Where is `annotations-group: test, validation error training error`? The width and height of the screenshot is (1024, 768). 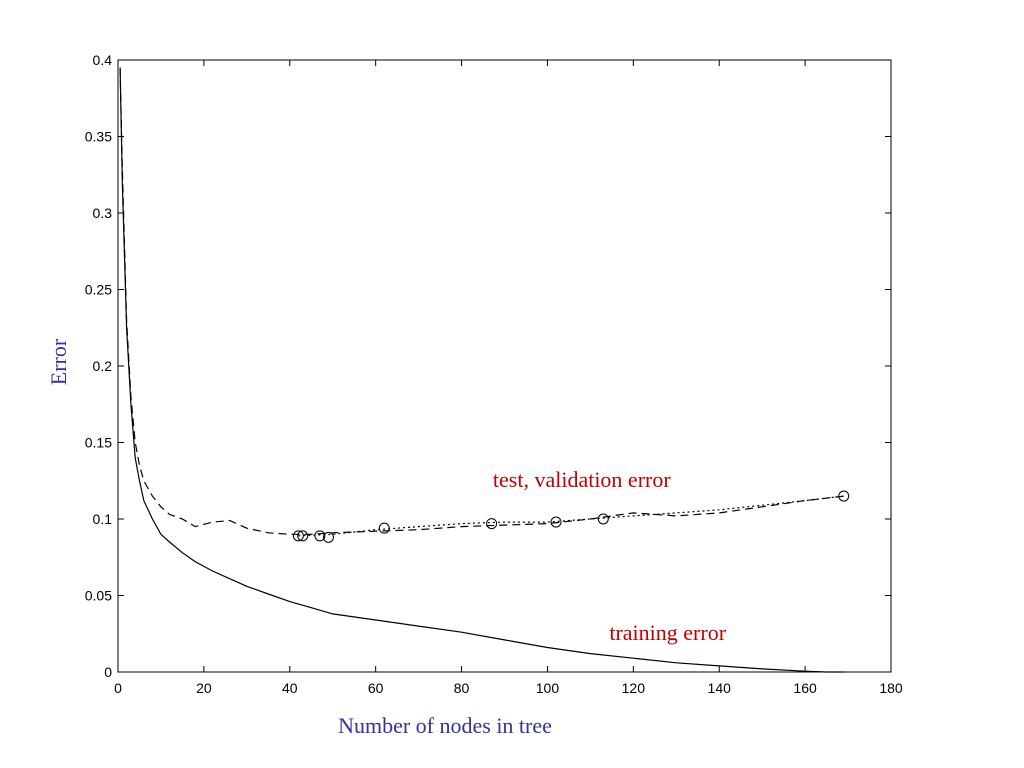
annotations-group: test, validation error training error is located at coordinates (610, 556).